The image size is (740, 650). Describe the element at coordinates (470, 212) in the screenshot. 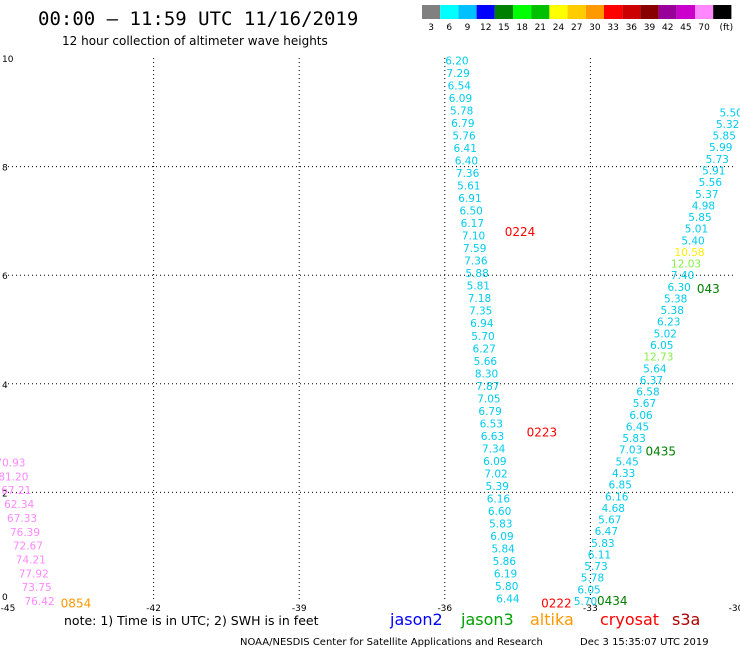

I see `wave-height-value: 6.50` at that location.